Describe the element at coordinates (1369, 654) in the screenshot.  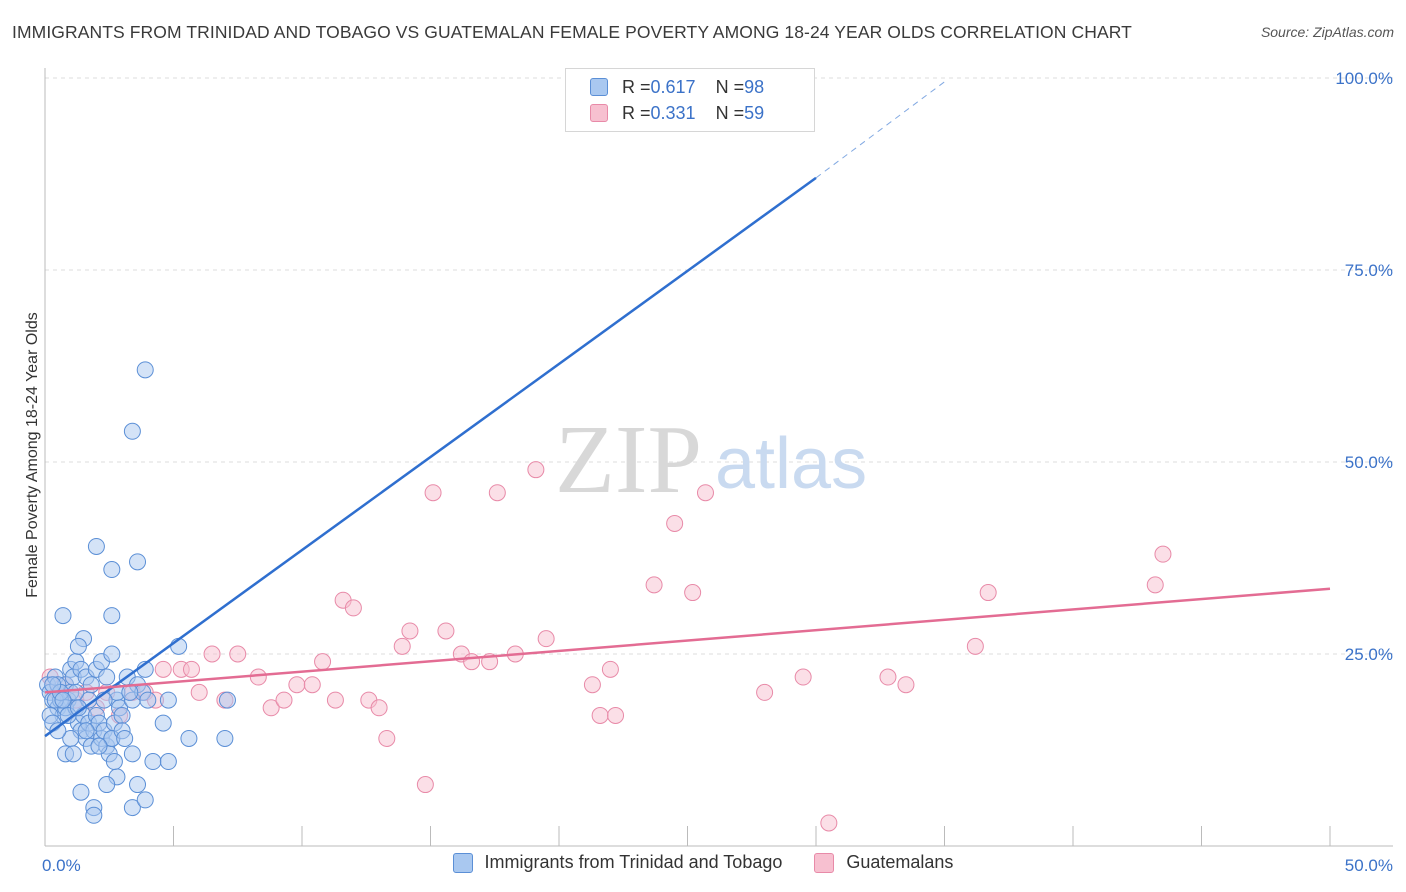
I see `y-tick-label: 25.0%` at that location.